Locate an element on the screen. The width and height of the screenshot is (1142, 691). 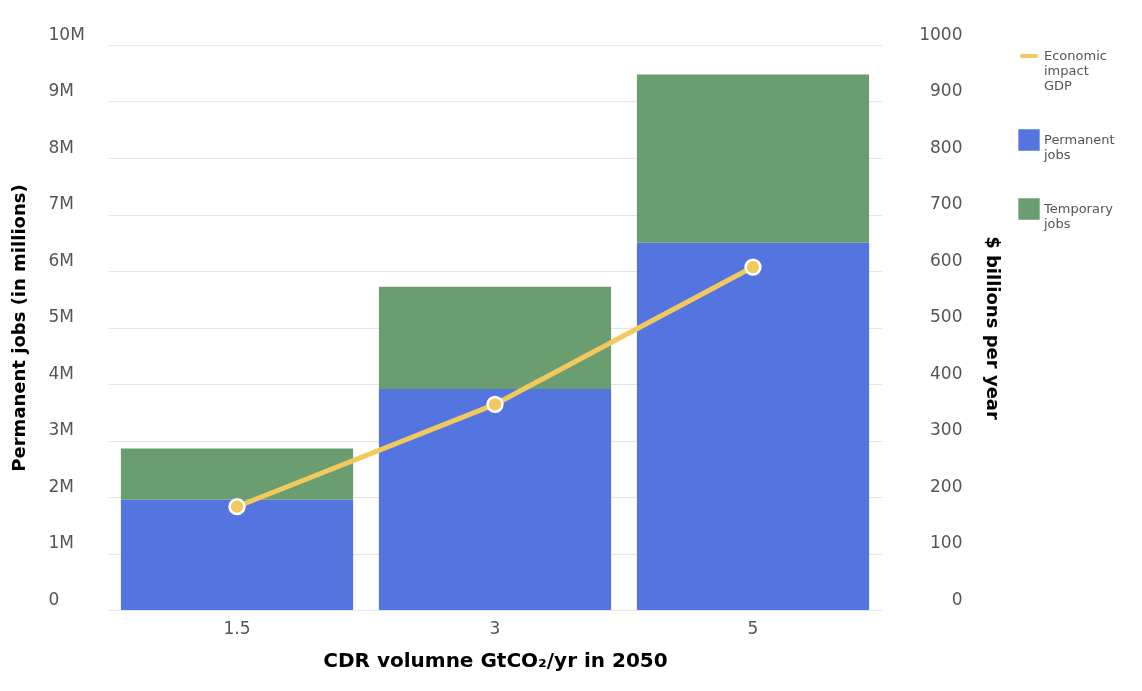
y-axis-title: Permanent jobs (in millions) is located at coordinates (18, 328).